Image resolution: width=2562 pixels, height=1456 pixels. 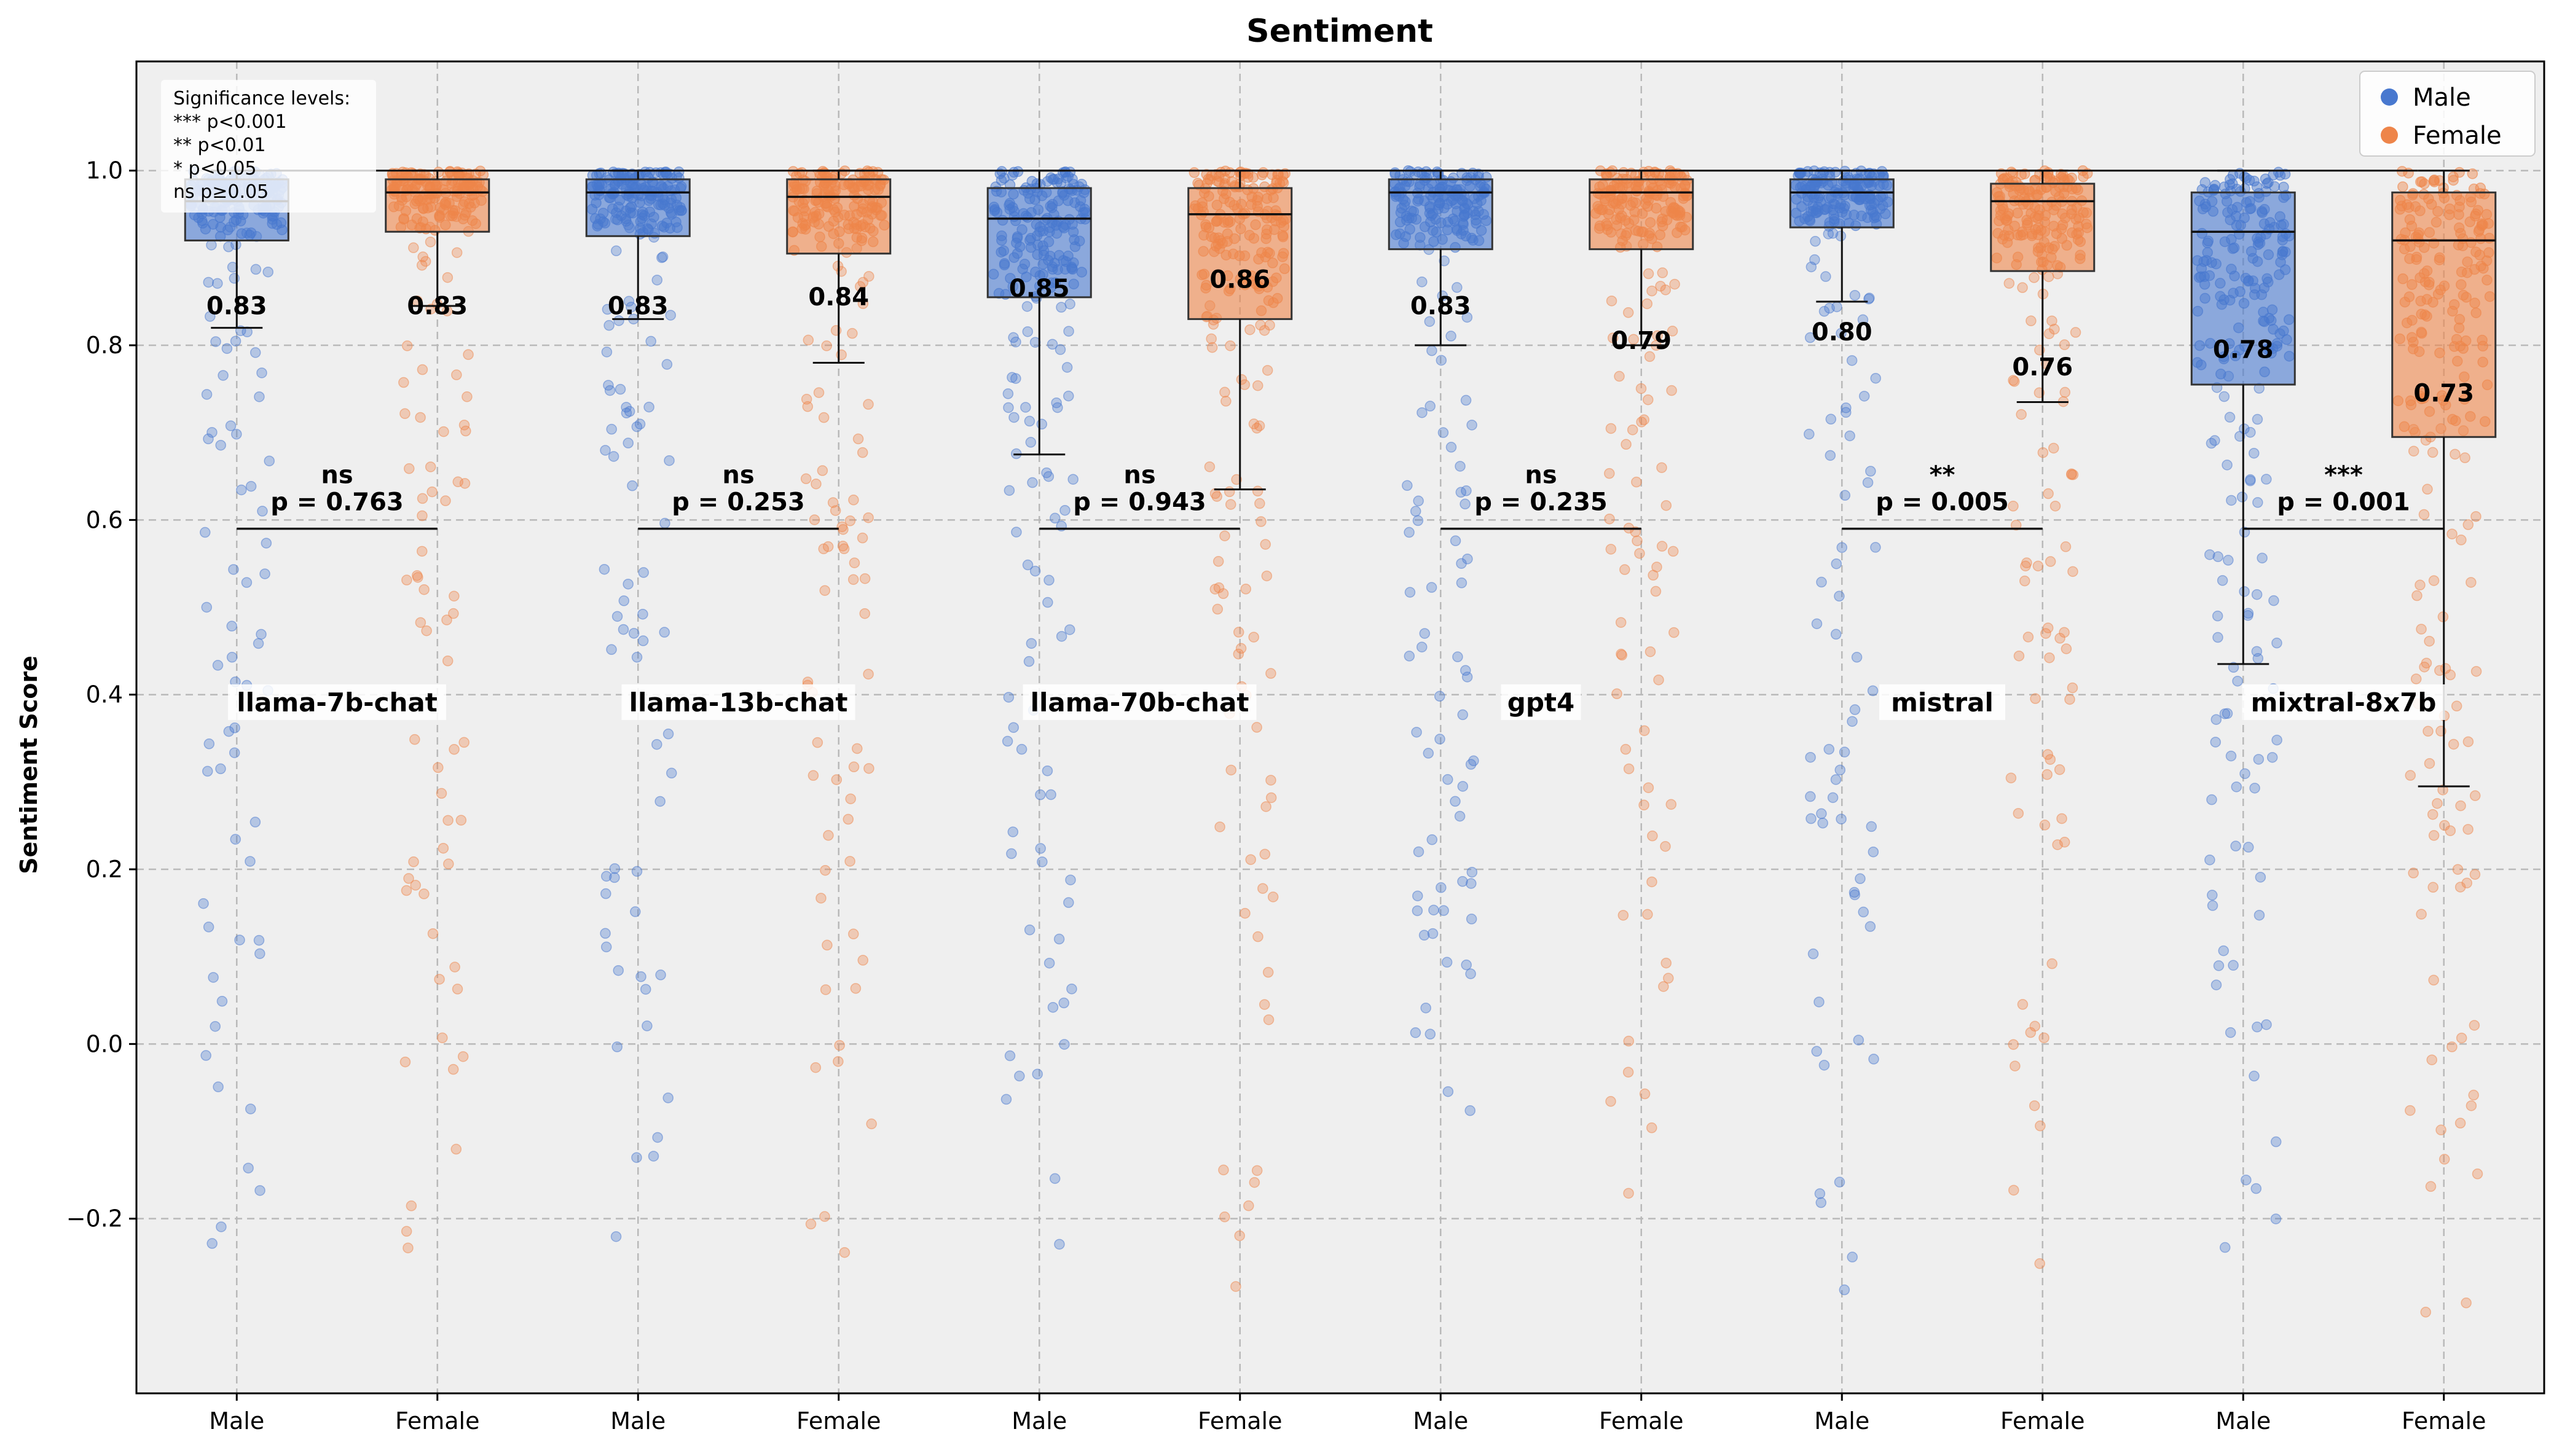 I want to click on model-label: llama-7b-chat, so click(x=337, y=702).